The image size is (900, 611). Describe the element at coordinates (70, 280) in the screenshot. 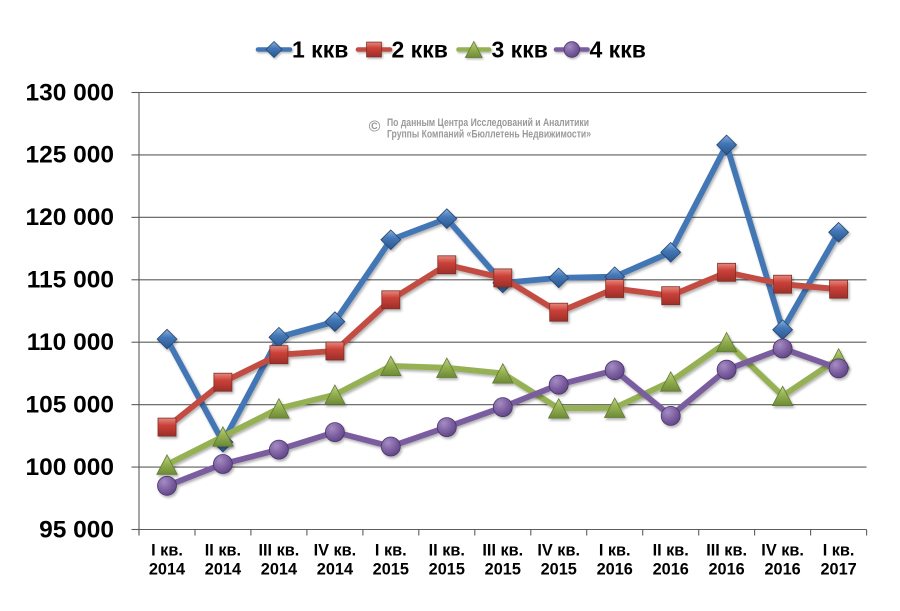

I see `svg-text: 115 000` at that location.